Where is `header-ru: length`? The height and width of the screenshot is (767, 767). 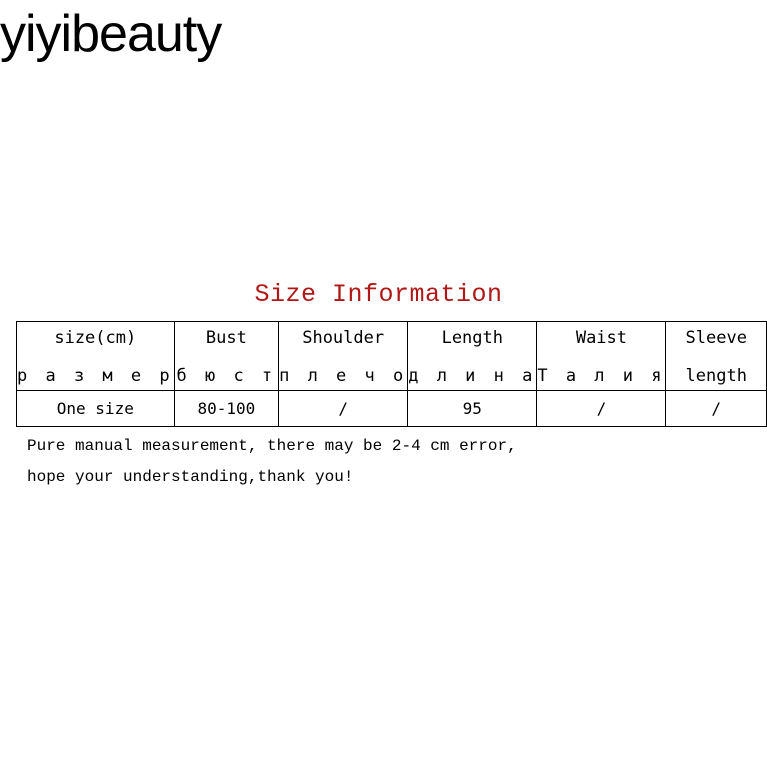
header-ru: length is located at coordinates (716, 376).